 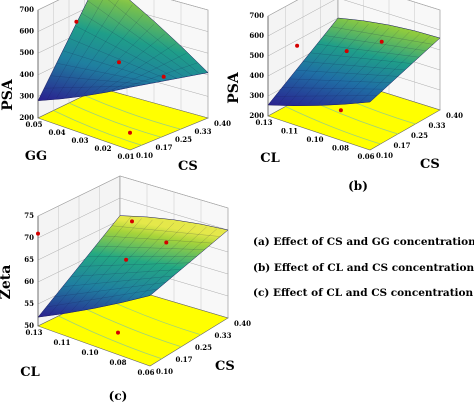 I want to click on z-tick-label: 600, so click(x=256, y=35).